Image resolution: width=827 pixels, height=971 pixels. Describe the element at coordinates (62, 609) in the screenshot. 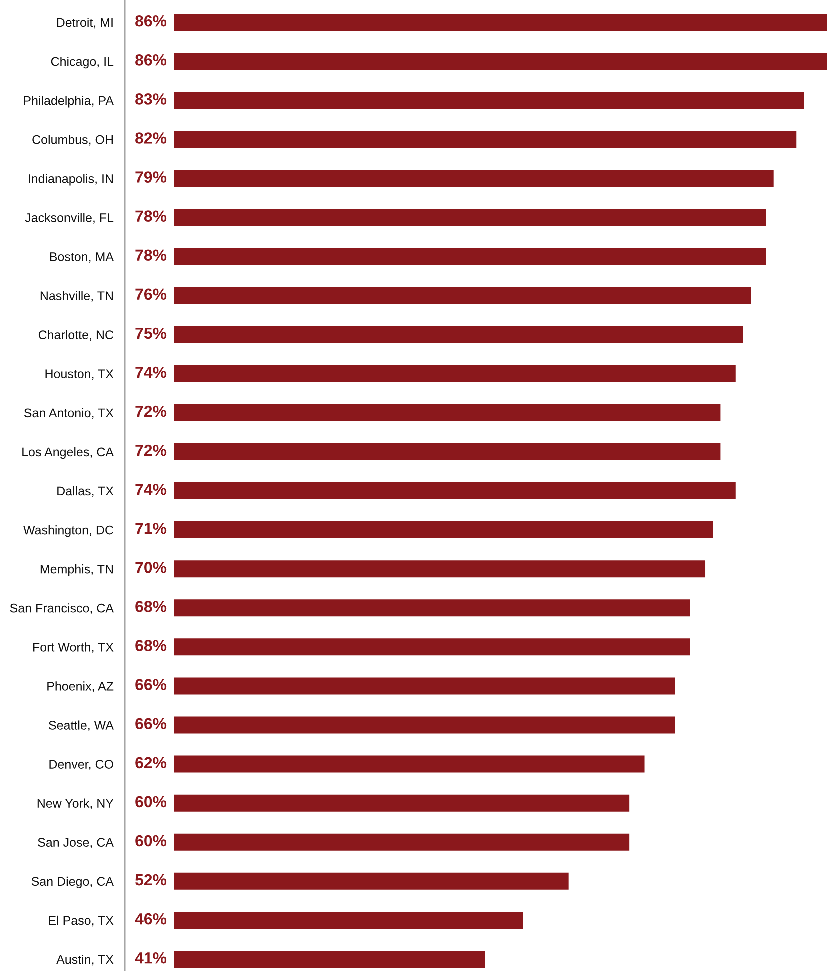

I see `y-tick-label: San Francisco, CA` at that location.